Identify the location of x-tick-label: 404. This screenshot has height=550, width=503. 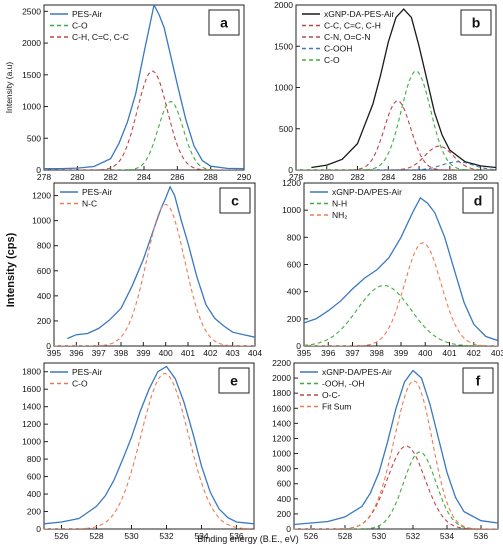
(255, 353).